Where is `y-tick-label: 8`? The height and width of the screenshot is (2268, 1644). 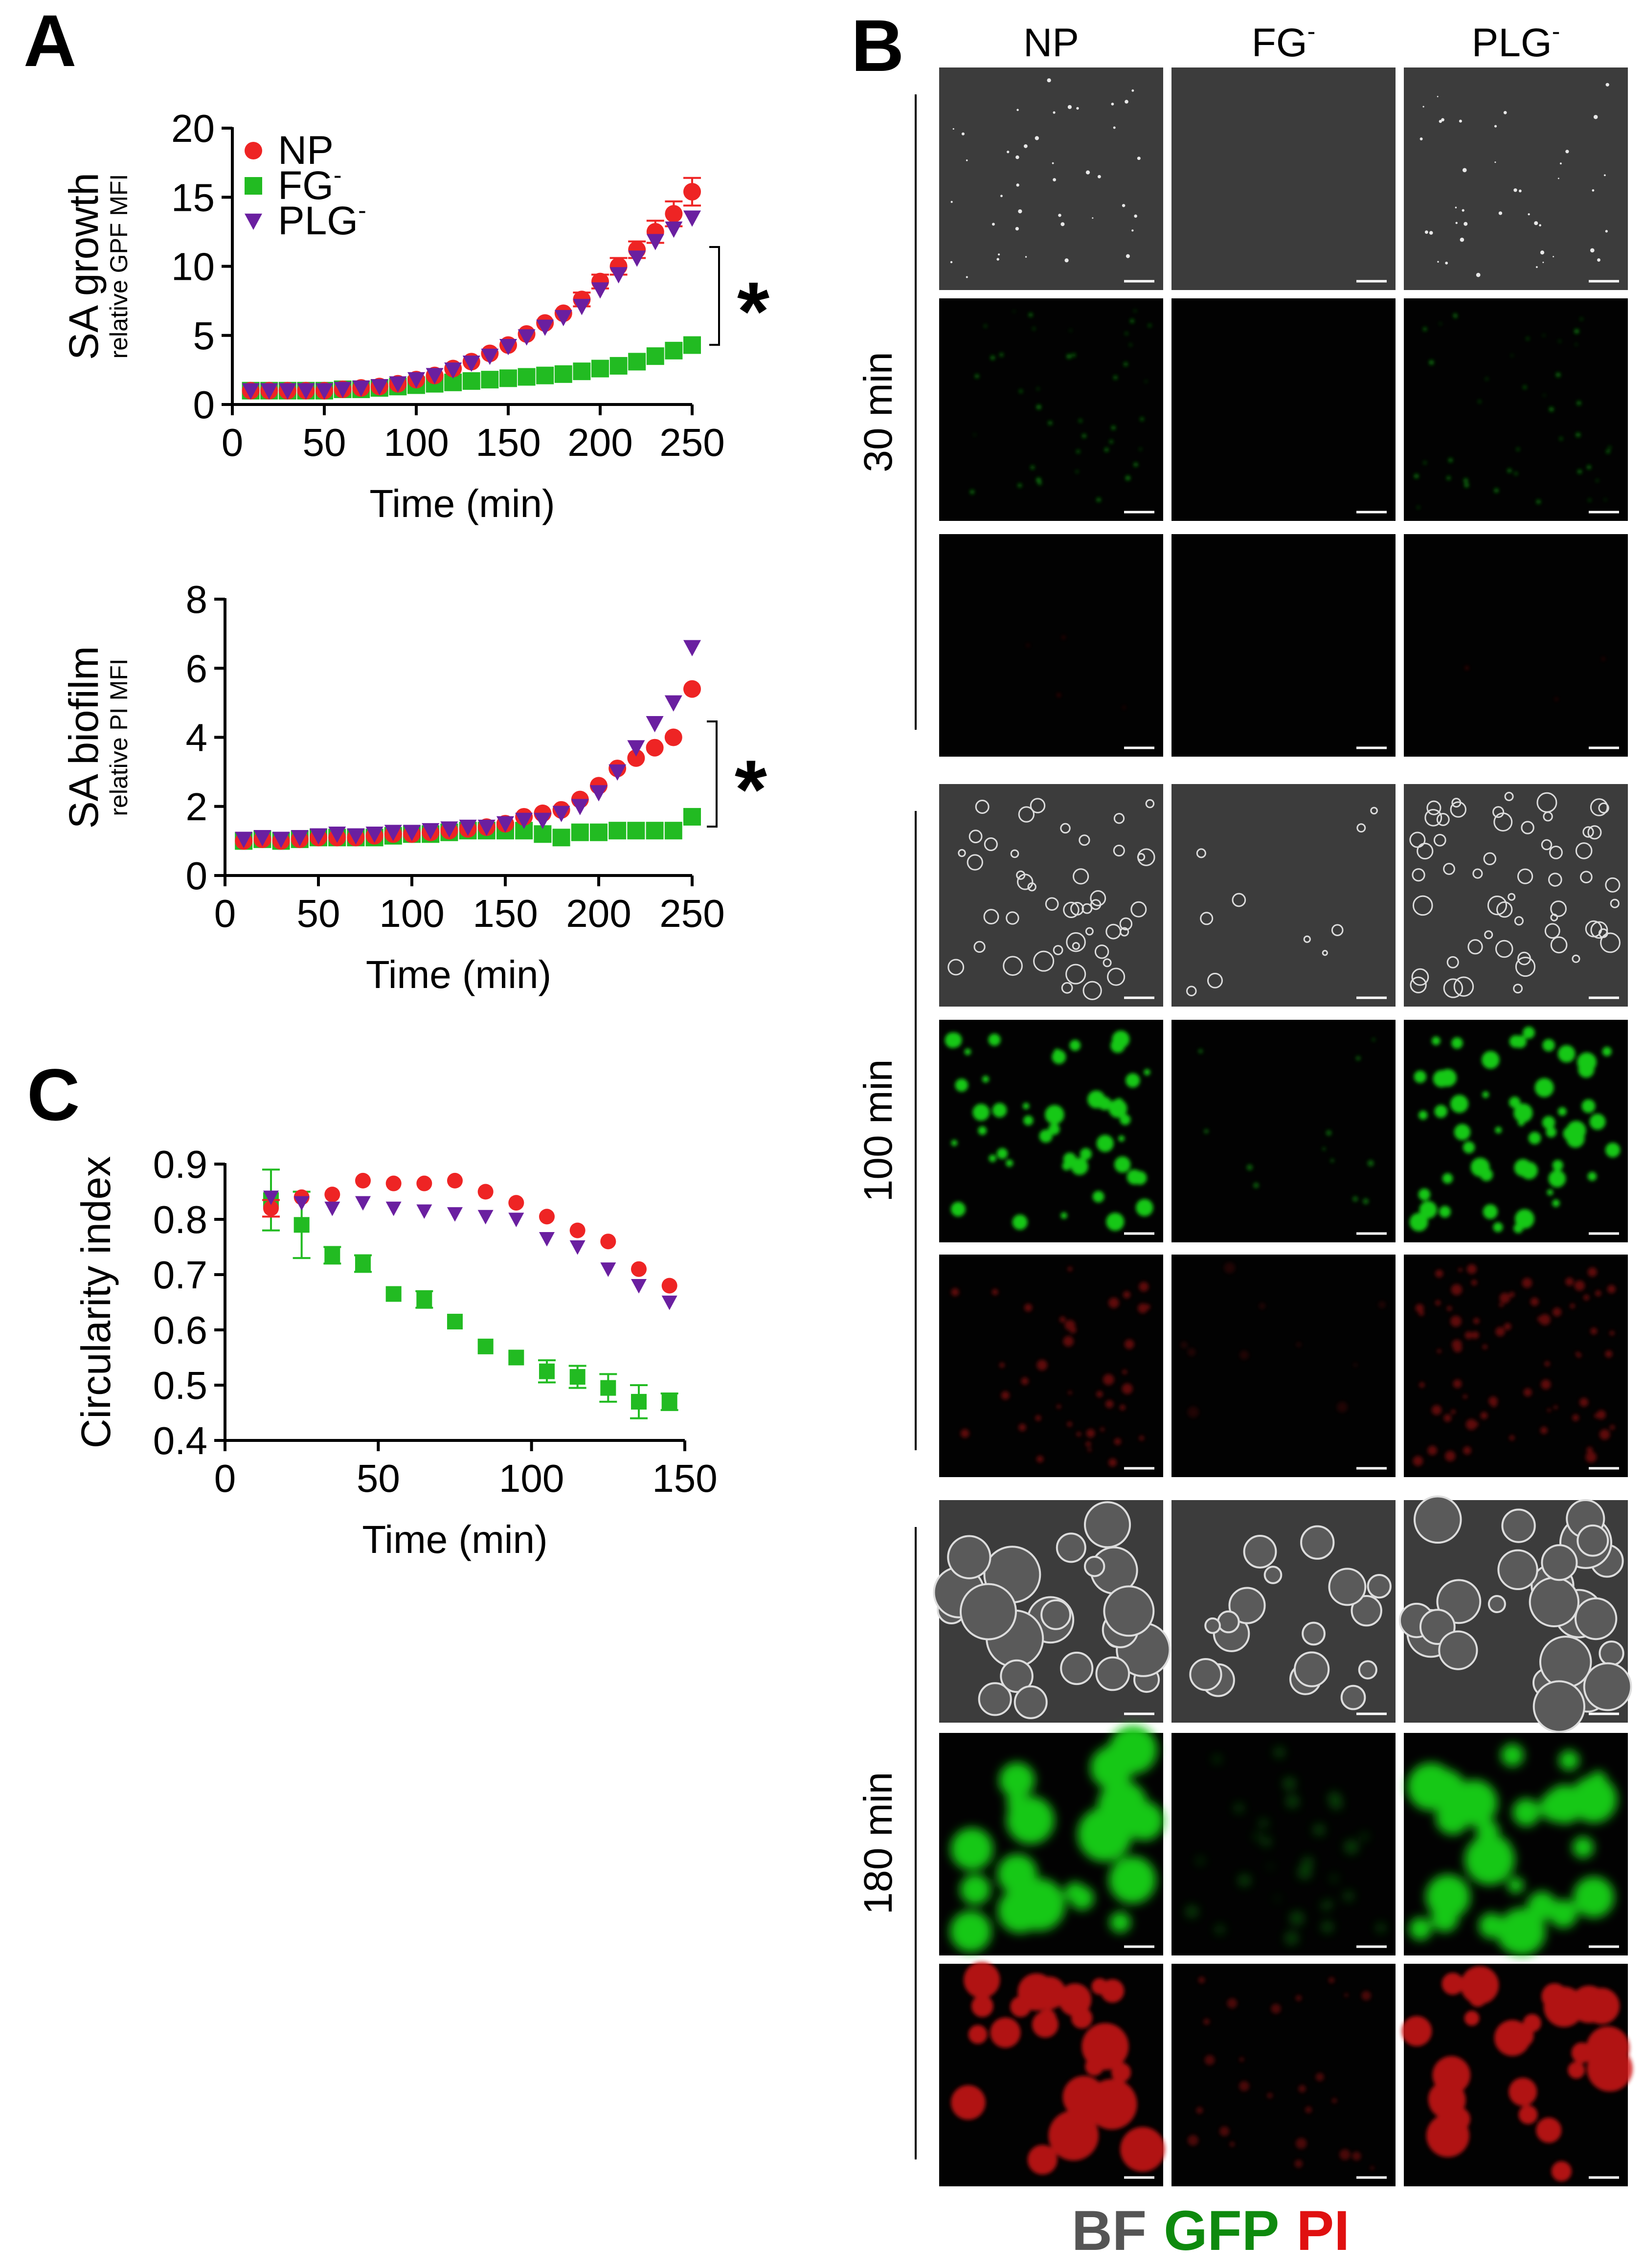 y-tick-label: 8 is located at coordinates (197, 599).